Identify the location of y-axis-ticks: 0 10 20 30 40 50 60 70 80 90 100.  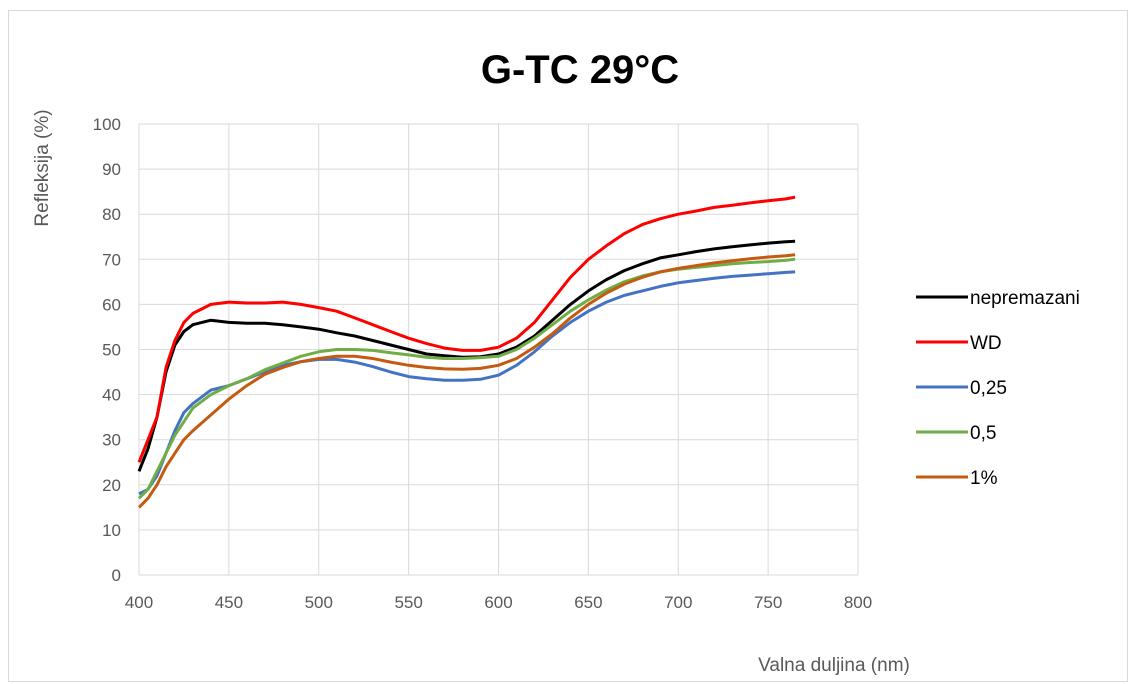
(107, 350).